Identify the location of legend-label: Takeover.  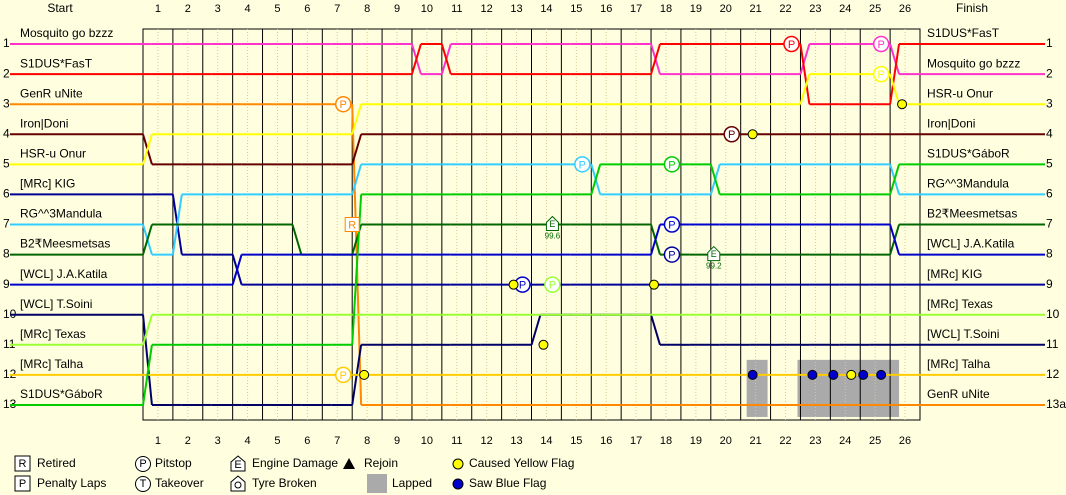
(179, 483).